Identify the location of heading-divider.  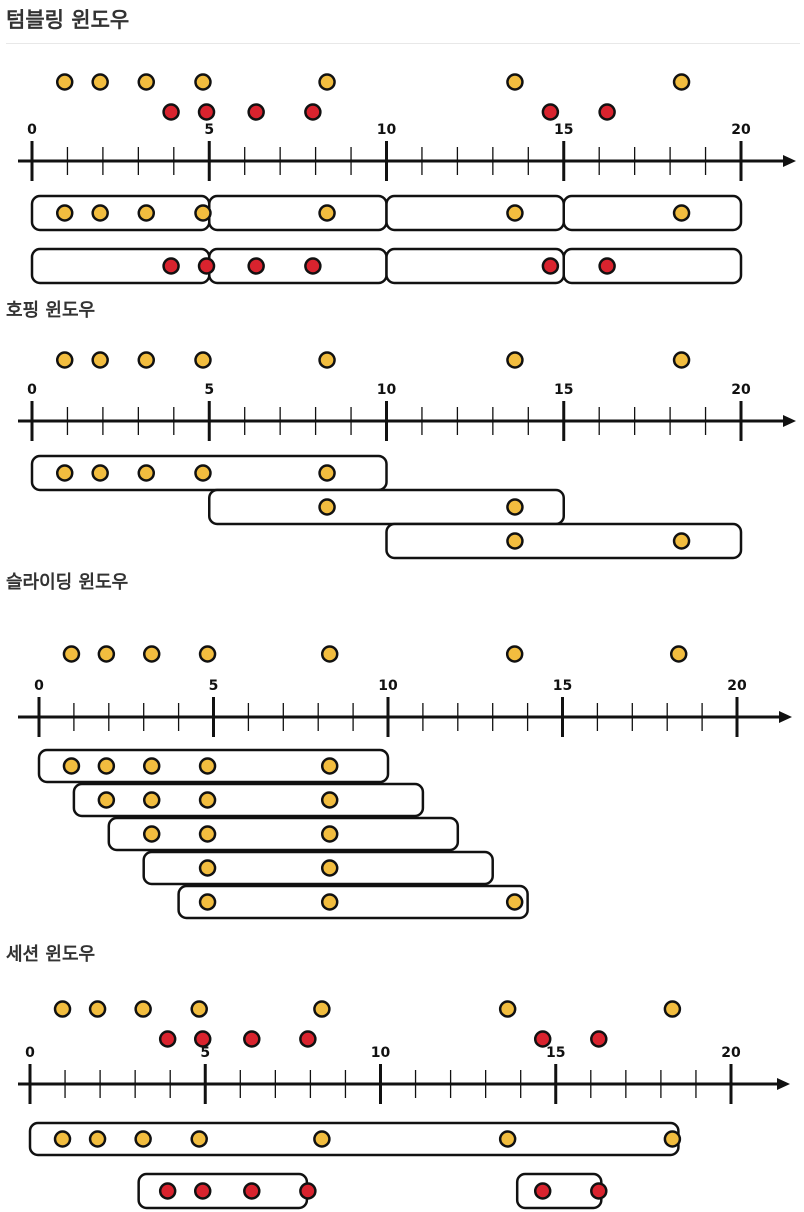
(403, 43).